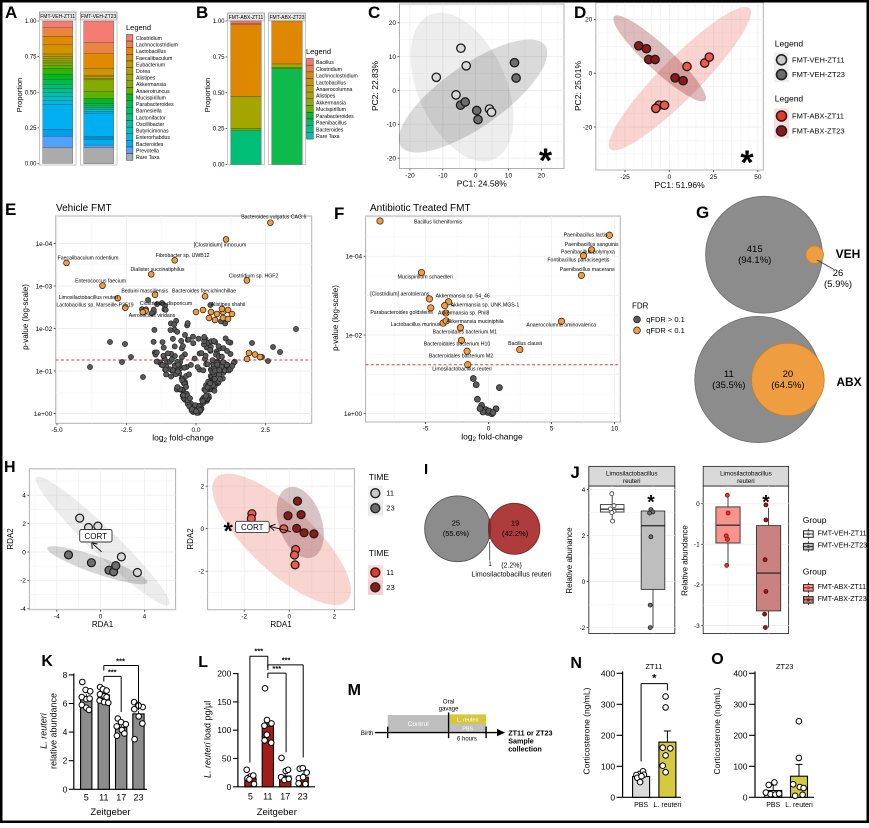 The image size is (869, 828). Describe the element at coordinates (574, 472) in the screenshot. I see `svg-text: J` at that location.